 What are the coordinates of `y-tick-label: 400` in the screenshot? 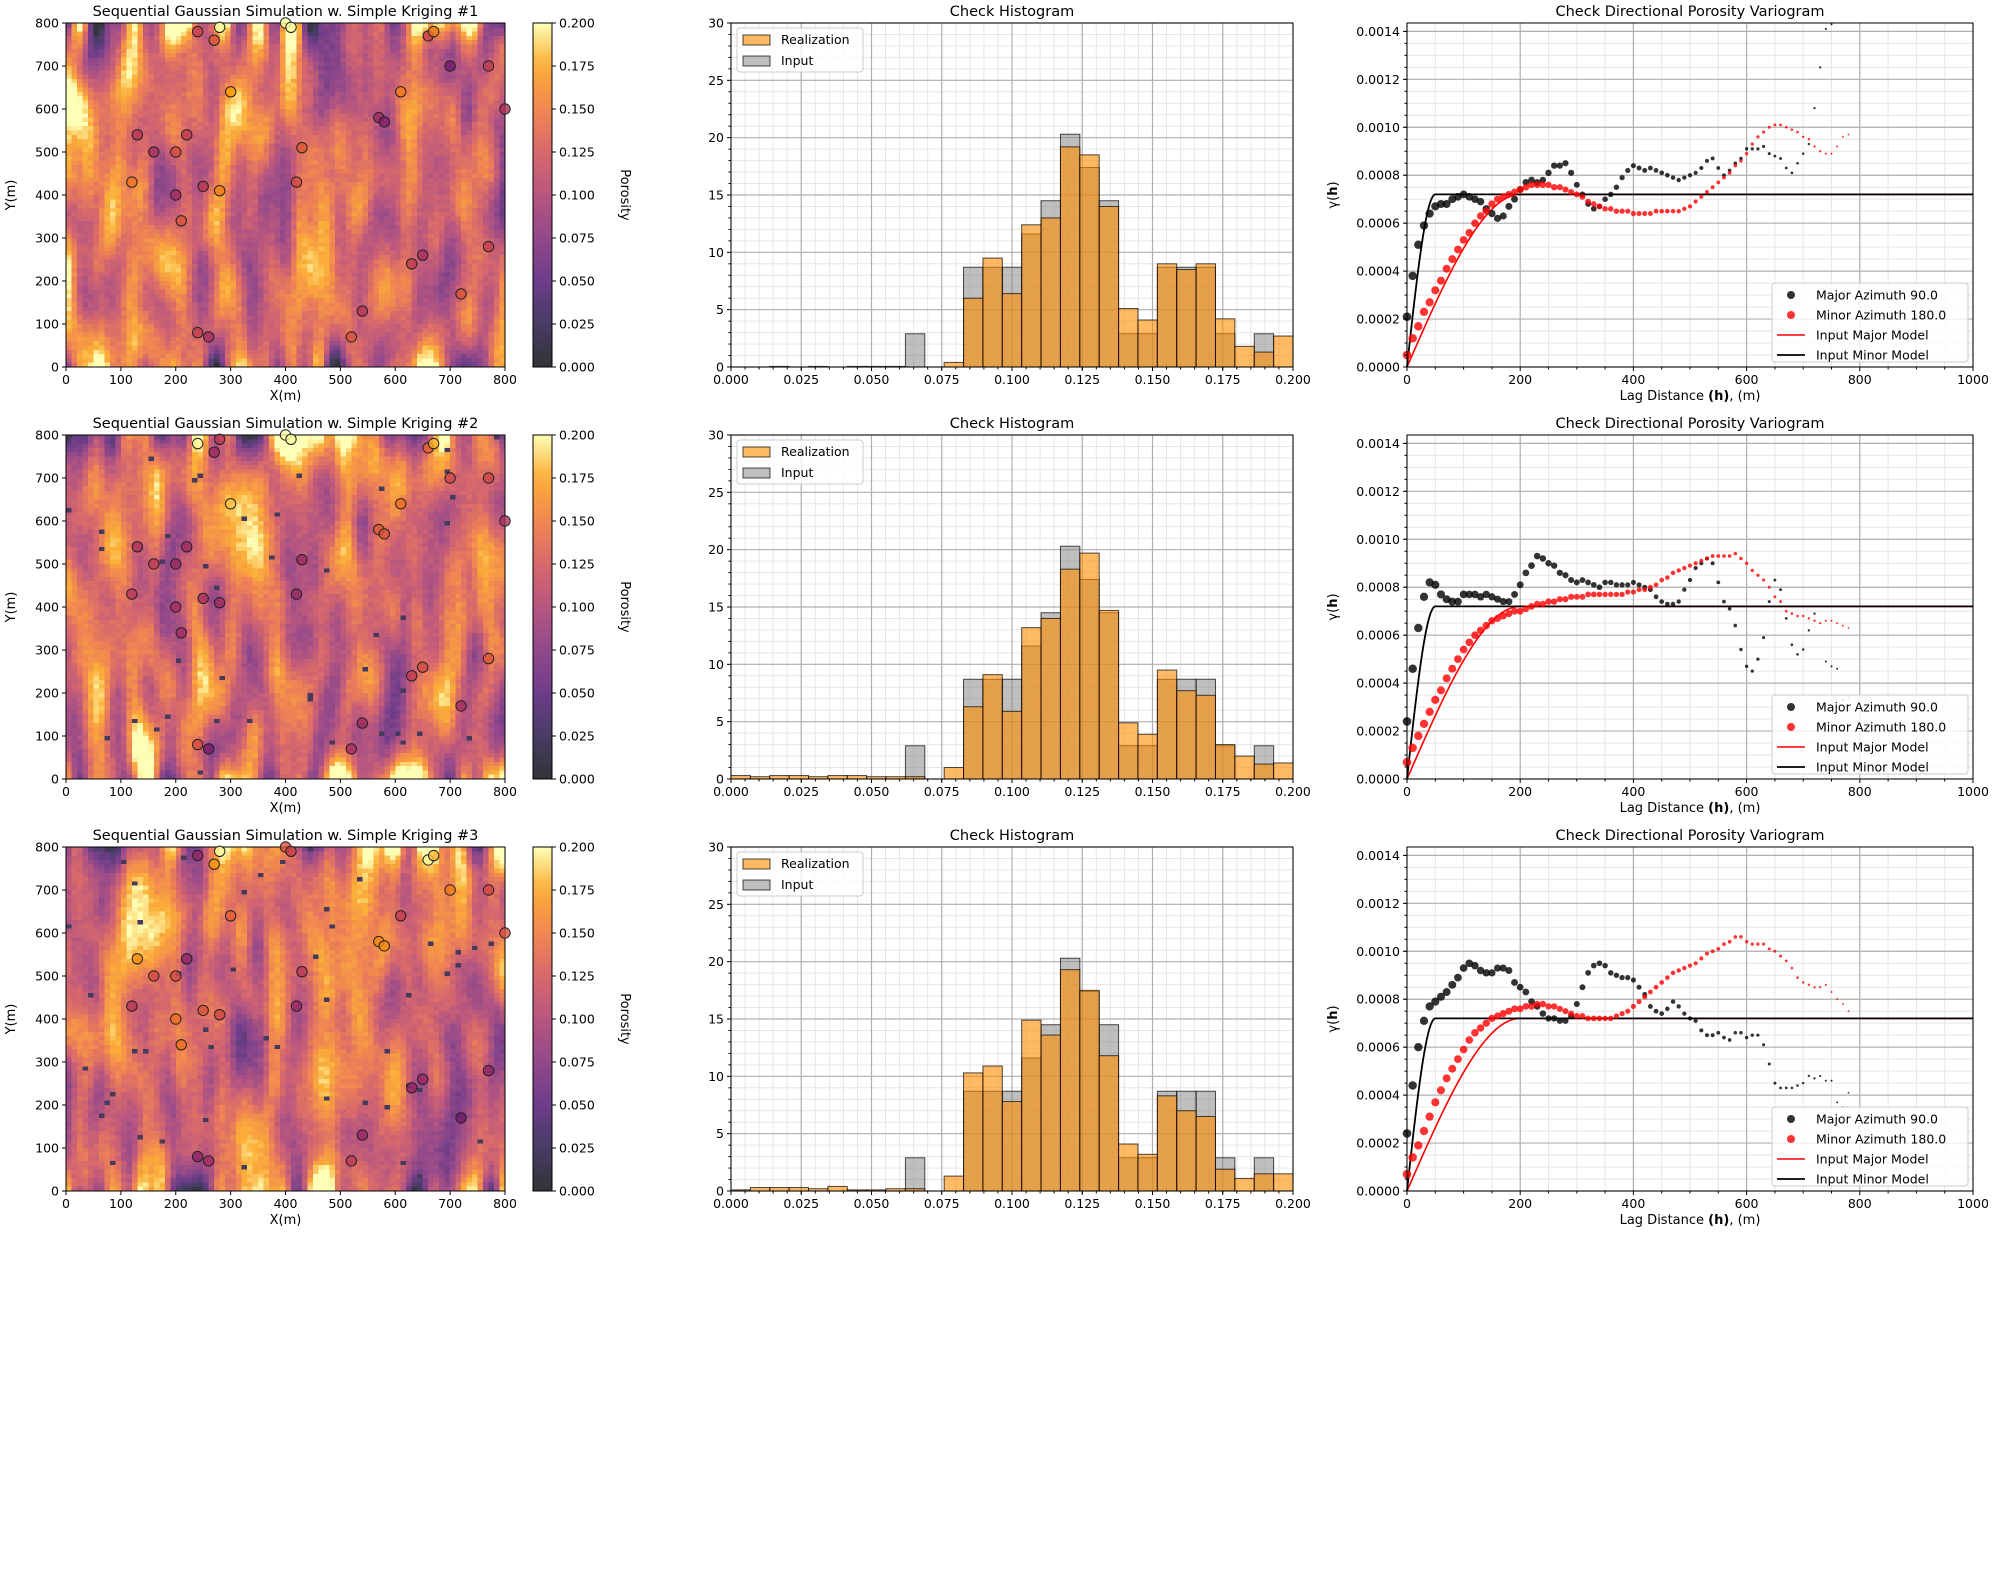 It's located at (47, 1019).